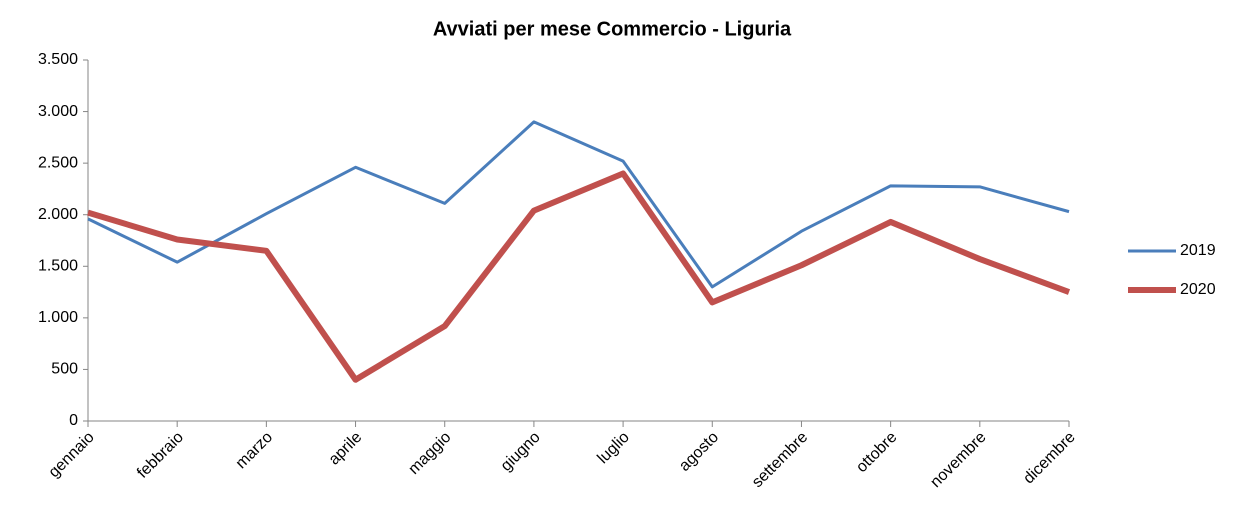  I want to click on x-tick-label: settembre, so click(780, 460).